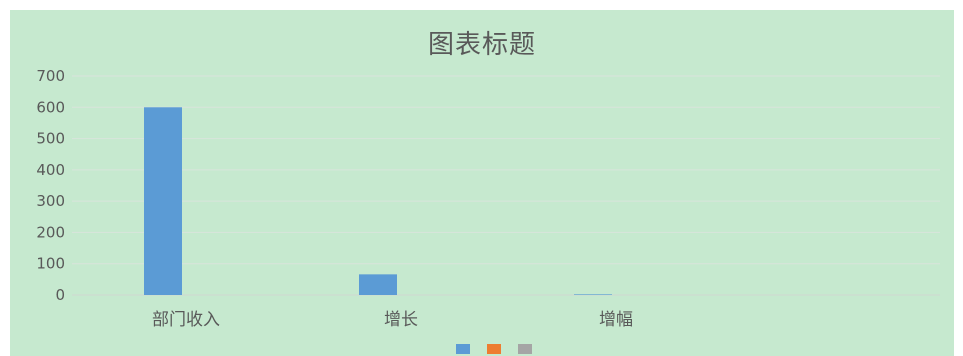 The height and width of the screenshot is (356, 963). Describe the element at coordinates (50, 139) in the screenshot. I see `y-tick-label-500: 500` at that location.